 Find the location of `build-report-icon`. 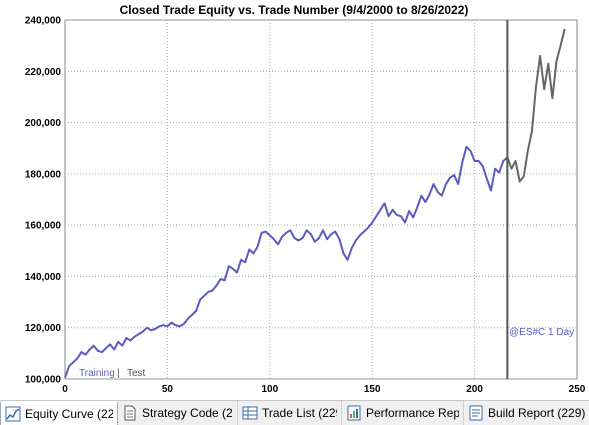

build-report-icon is located at coordinates (476, 413).